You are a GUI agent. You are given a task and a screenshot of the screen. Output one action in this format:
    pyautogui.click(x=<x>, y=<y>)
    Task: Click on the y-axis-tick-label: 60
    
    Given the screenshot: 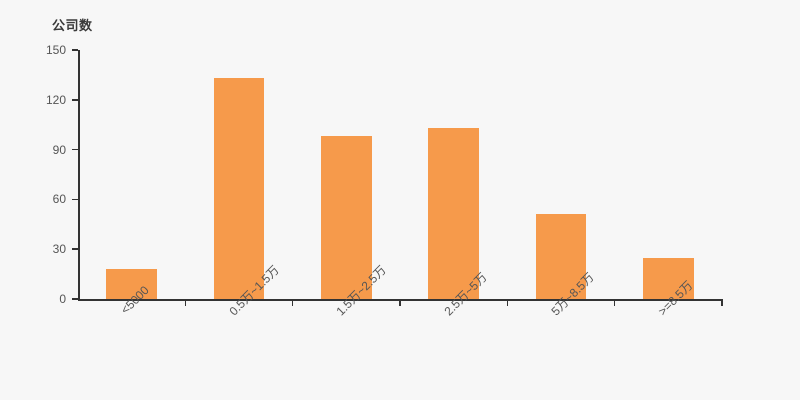 What is the action you would take?
    pyautogui.click(x=59, y=199)
    